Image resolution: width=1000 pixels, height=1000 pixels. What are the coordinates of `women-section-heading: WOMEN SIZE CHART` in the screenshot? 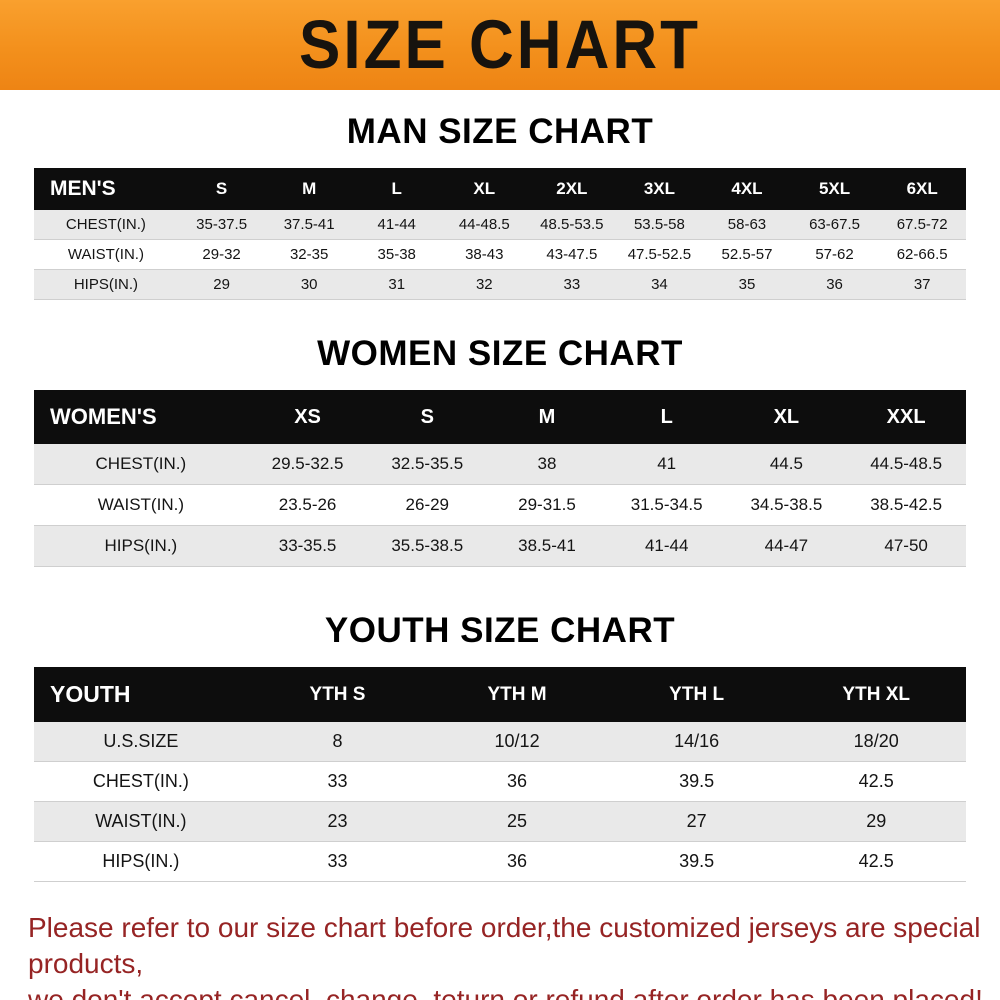 It's located at (500, 353).